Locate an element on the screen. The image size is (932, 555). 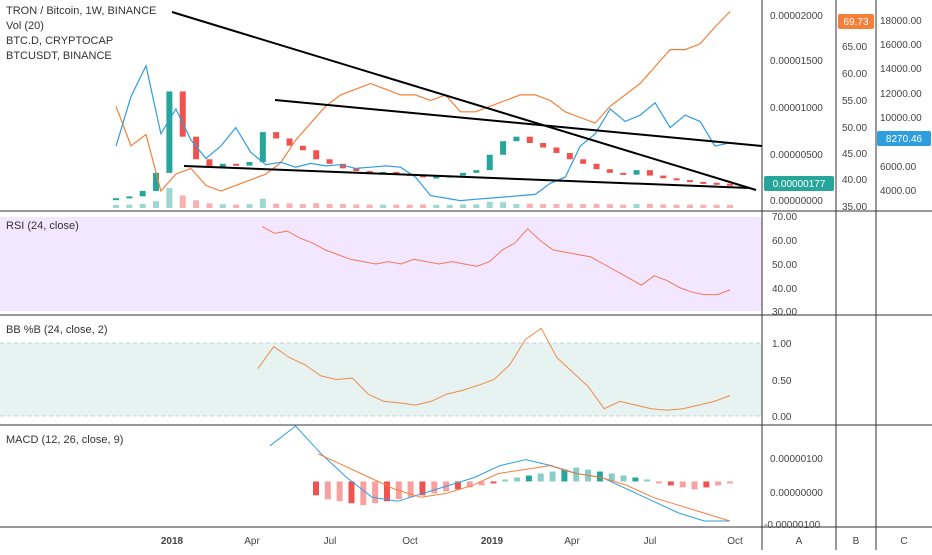
bb-tick: 1.00 is located at coordinates (782, 344).